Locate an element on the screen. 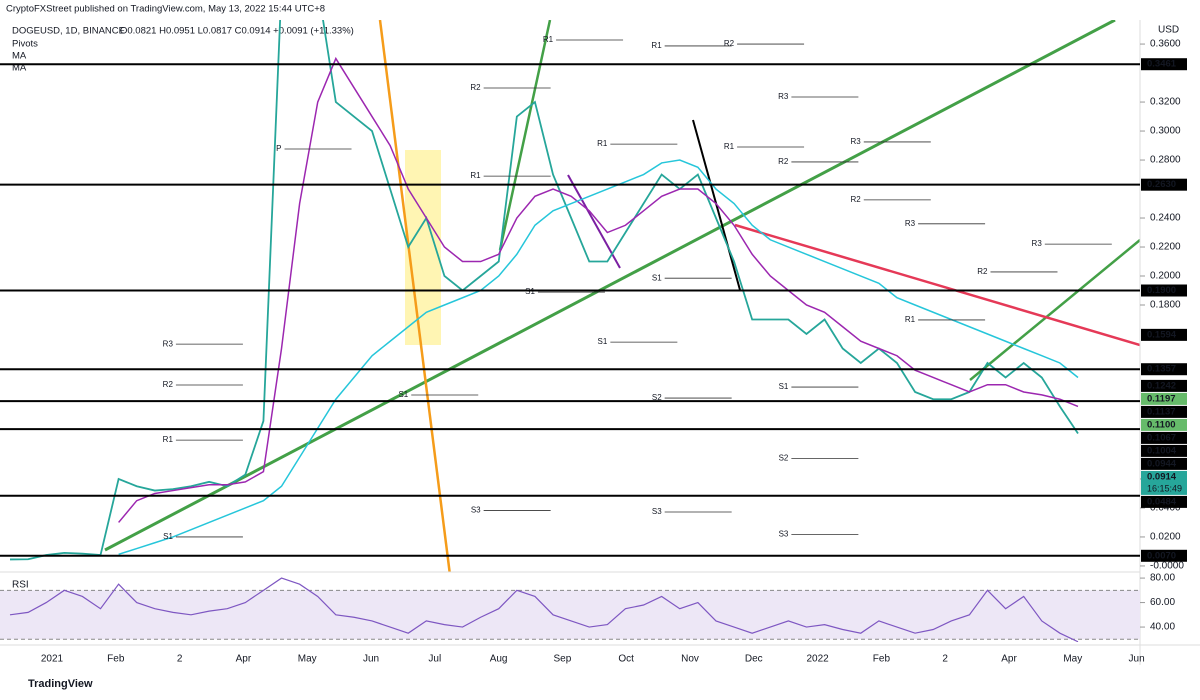 This screenshot has width=1200, height=700. y-tick-label: 0.0400 is located at coordinates (1165, 508).